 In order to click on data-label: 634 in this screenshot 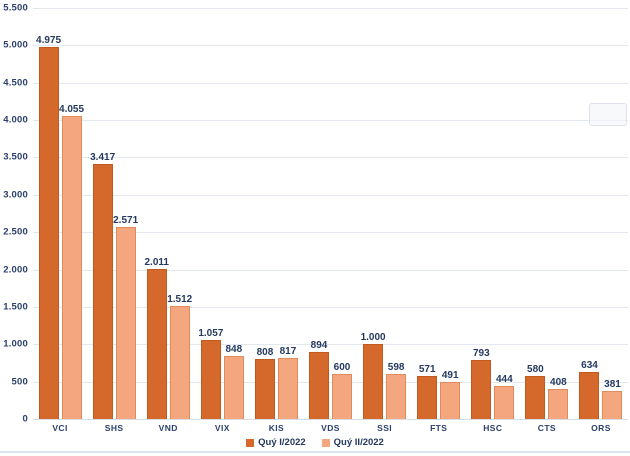, I will do `click(589, 365)`.